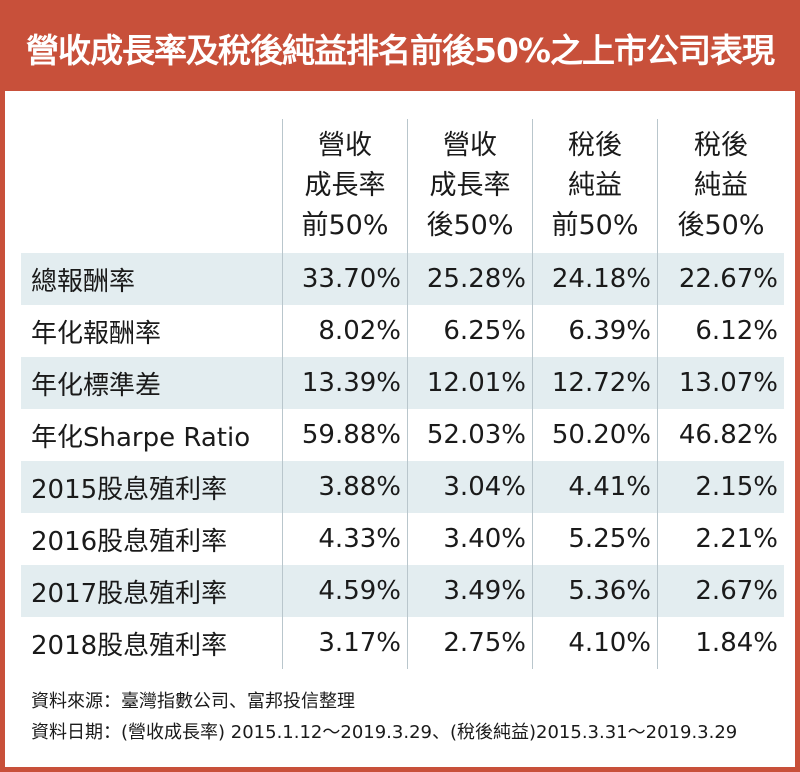 The width and height of the screenshot is (800, 772). What do you see at coordinates (469, 591) in the screenshot?
I see `table-cell: 3.49%` at bounding box center [469, 591].